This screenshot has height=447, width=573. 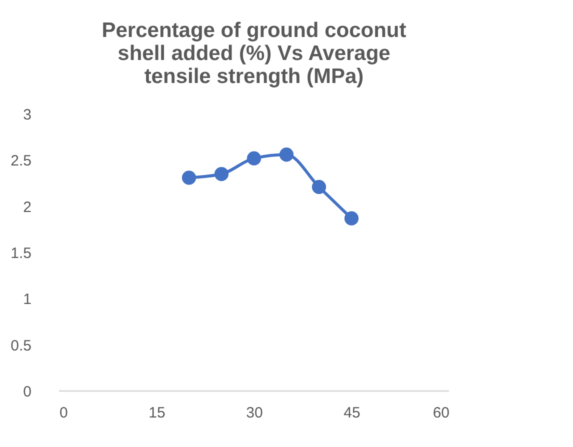 What do you see at coordinates (27, 392) in the screenshot?
I see `y-tick-label: 0` at bounding box center [27, 392].